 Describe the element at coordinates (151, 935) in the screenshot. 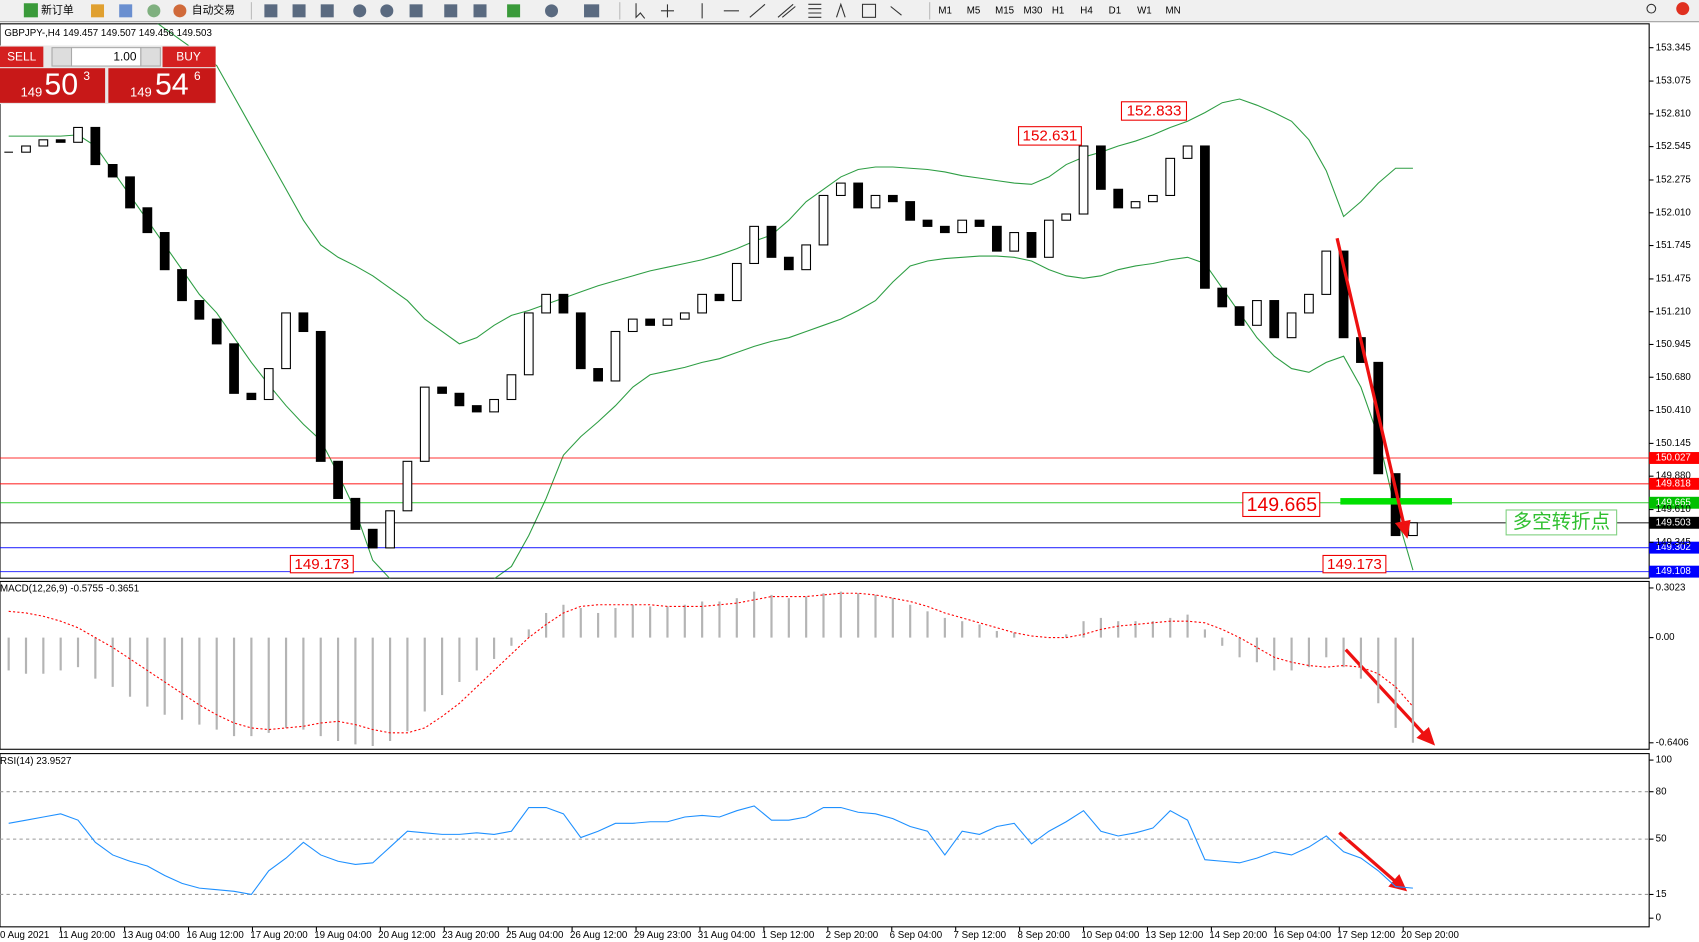

I see `x-tick-label: 13 Aug 04:00` at that location.